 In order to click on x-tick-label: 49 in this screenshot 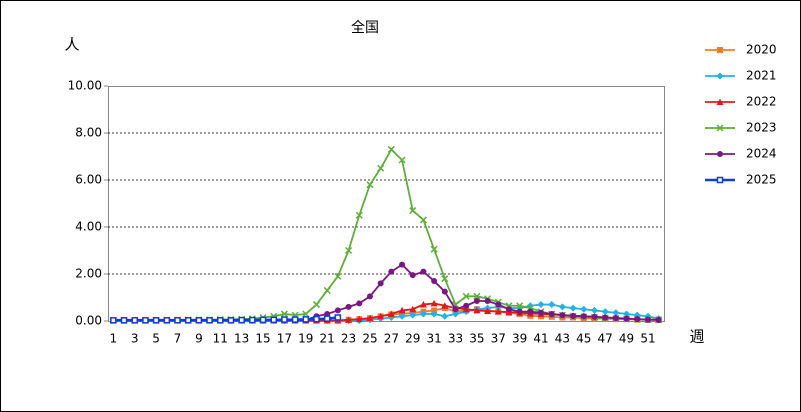, I will do `click(626, 339)`.